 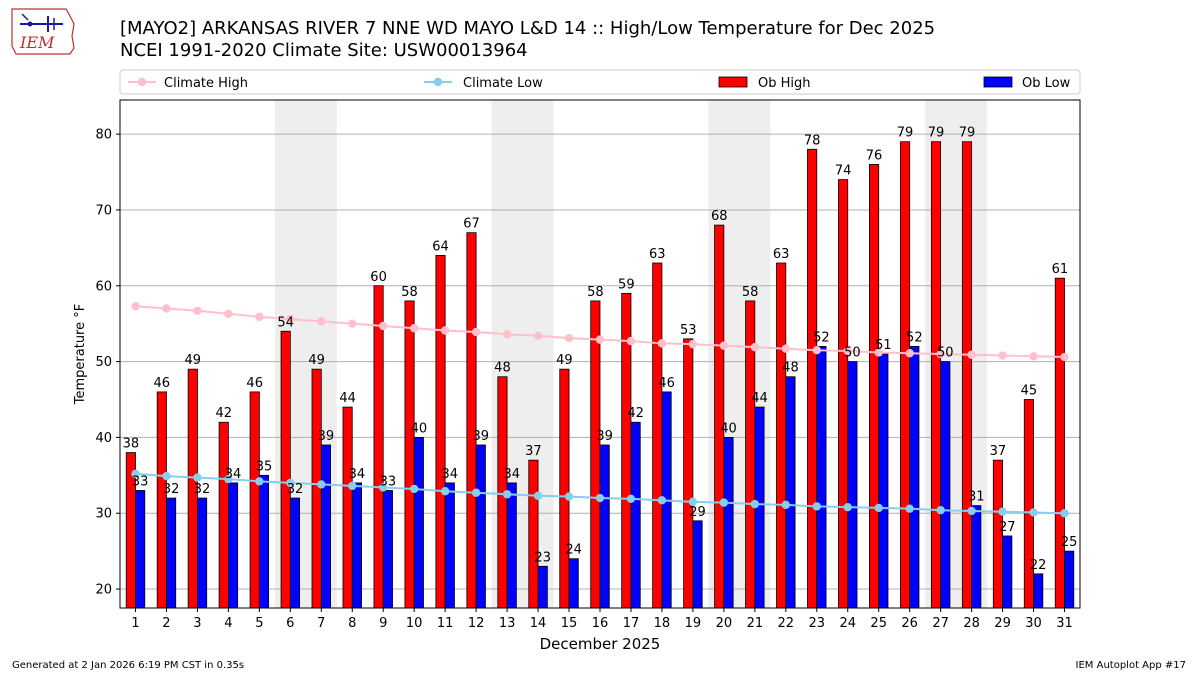 What do you see at coordinates (80, 354) in the screenshot?
I see `y-axis-label: Temperature °F` at bounding box center [80, 354].